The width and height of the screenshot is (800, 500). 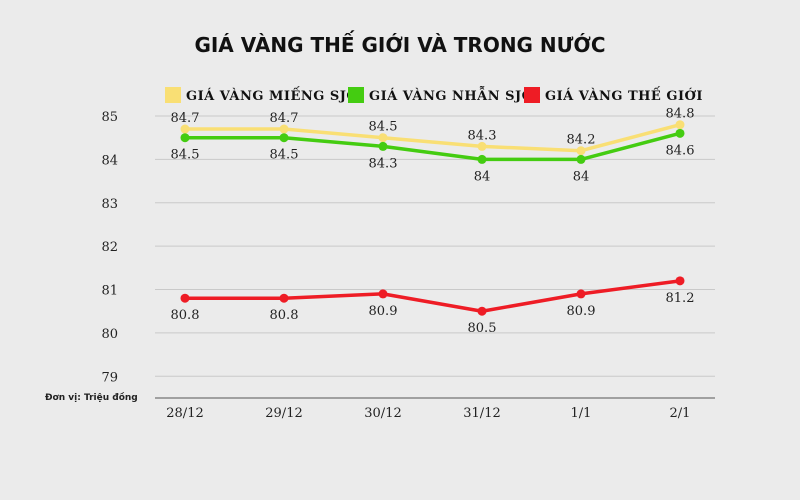 What do you see at coordinates (109, 377) in the screenshot?
I see `y-tick-label: 79` at bounding box center [109, 377].